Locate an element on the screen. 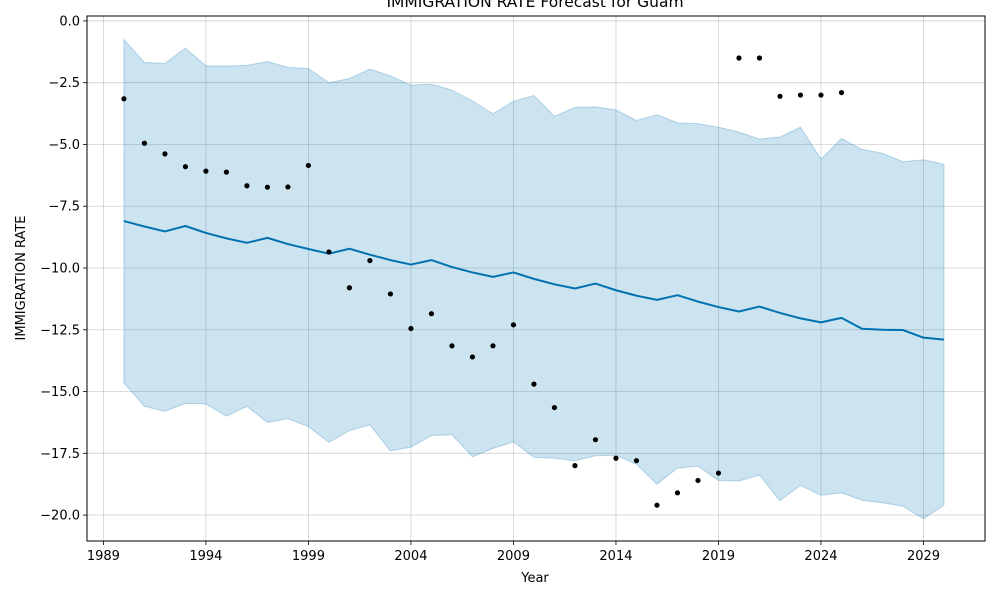 The image size is (1000, 600). x-tick-label: 2019 is located at coordinates (718, 556).